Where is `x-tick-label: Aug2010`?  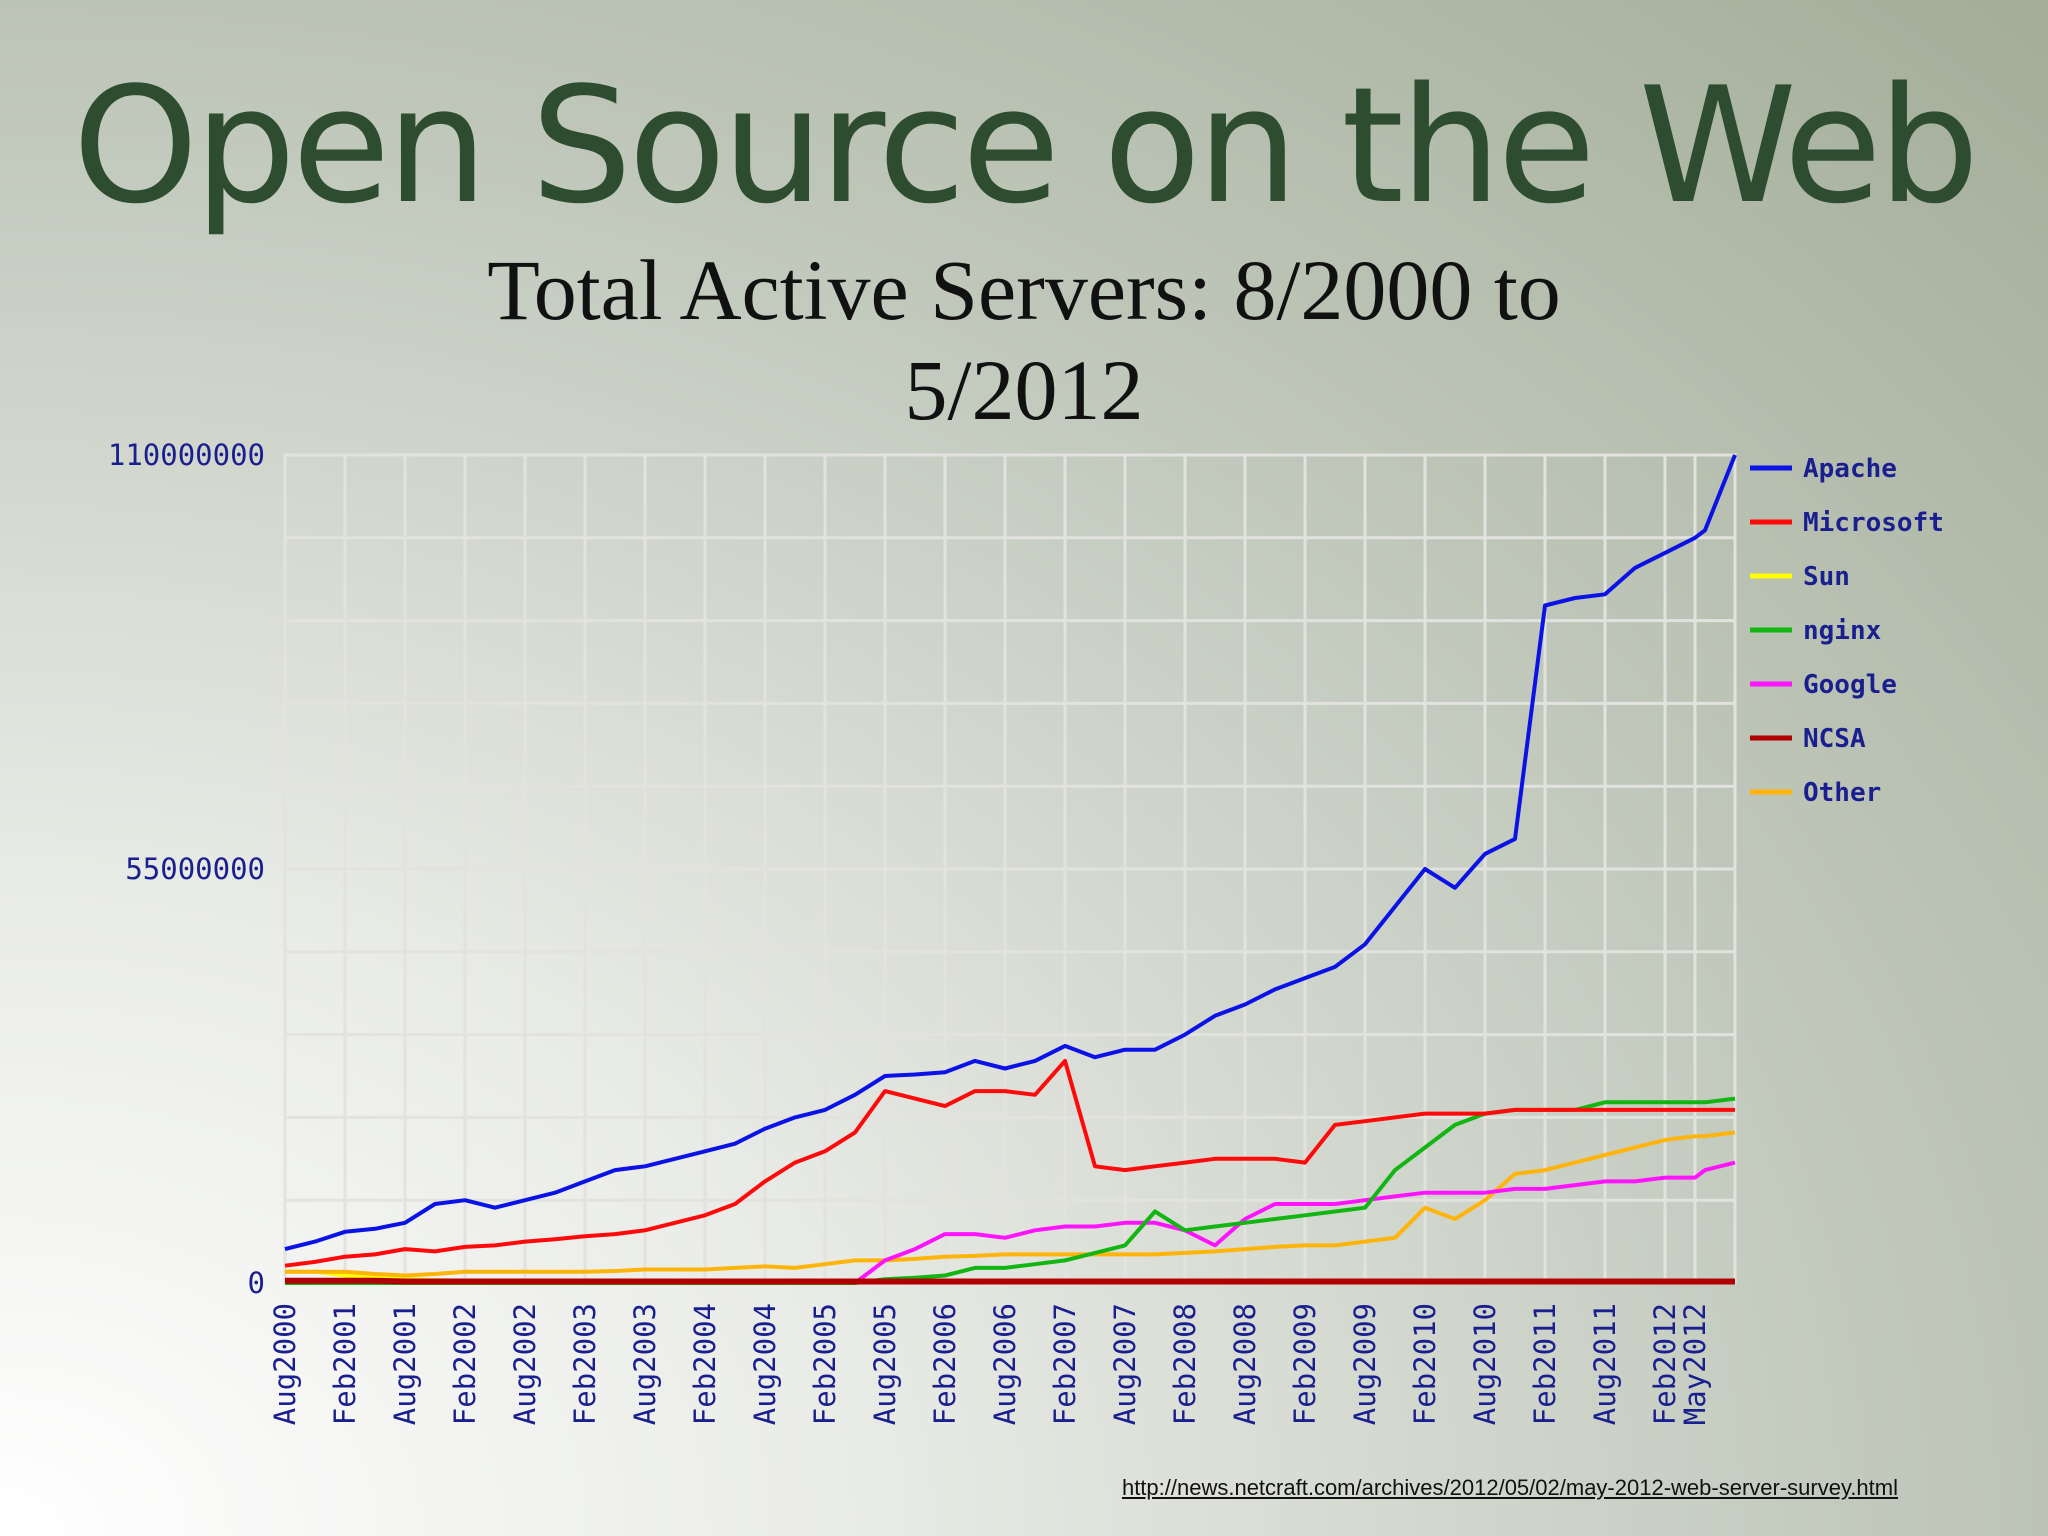 x-tick-label: Aug2010 is located at coordinates (1485, 1364).